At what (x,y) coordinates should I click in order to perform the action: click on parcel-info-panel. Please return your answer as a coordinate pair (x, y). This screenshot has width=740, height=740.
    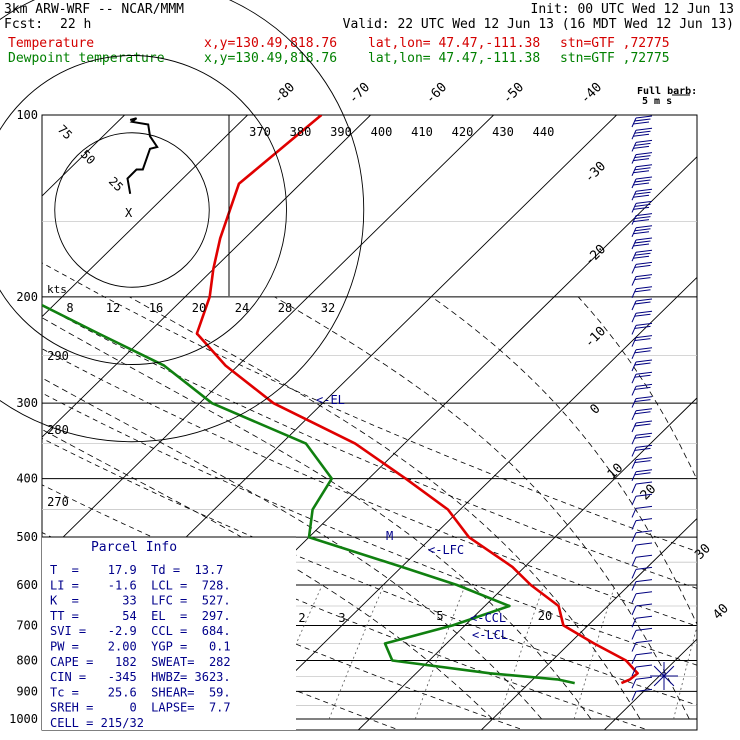
    Looking at the image, I should click on (169, 633).